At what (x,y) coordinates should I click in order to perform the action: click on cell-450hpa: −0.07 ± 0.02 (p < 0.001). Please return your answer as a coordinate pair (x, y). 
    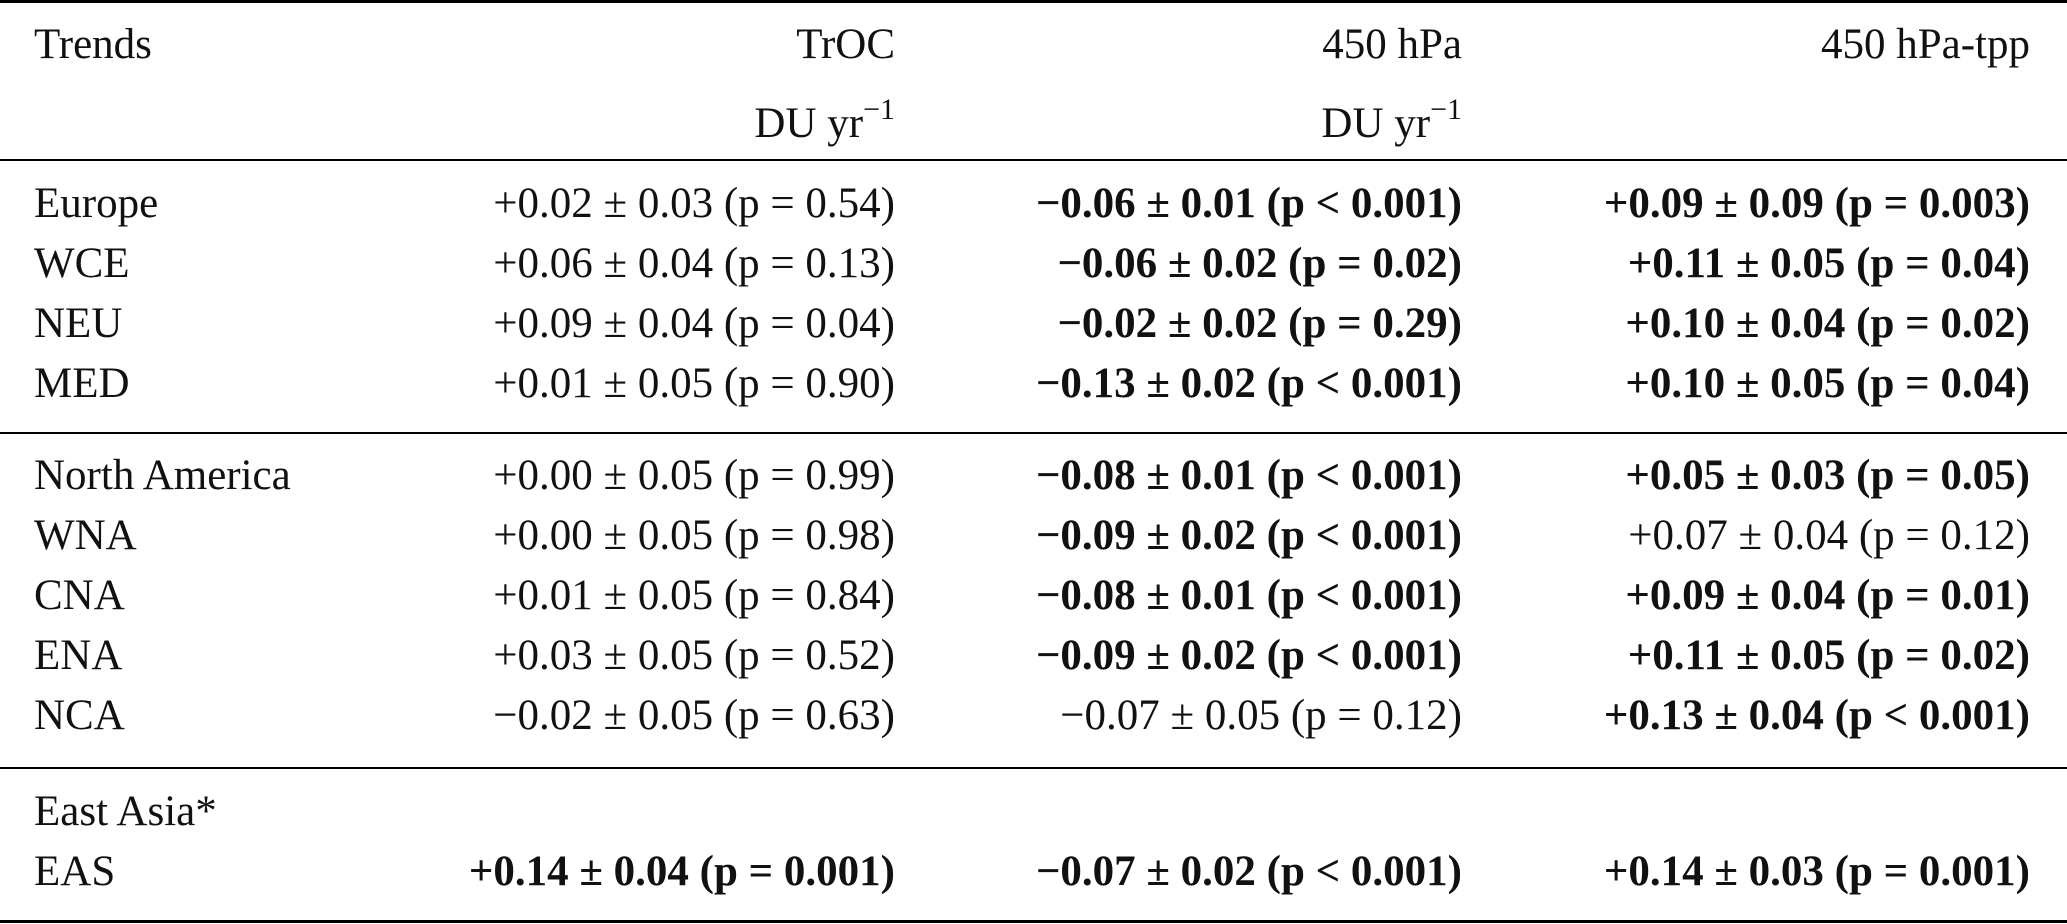
    Looking at the image, I should click on (1248, 871).